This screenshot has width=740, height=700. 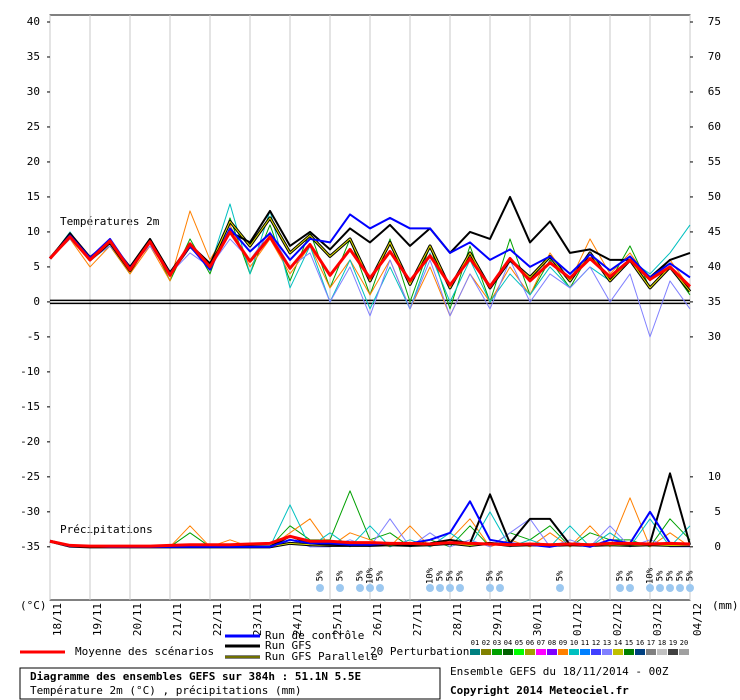 What do you see at coordinates (36, 301) in the screenshot?
I see `y-tick-label: 0` at bounding box center [36, 301].